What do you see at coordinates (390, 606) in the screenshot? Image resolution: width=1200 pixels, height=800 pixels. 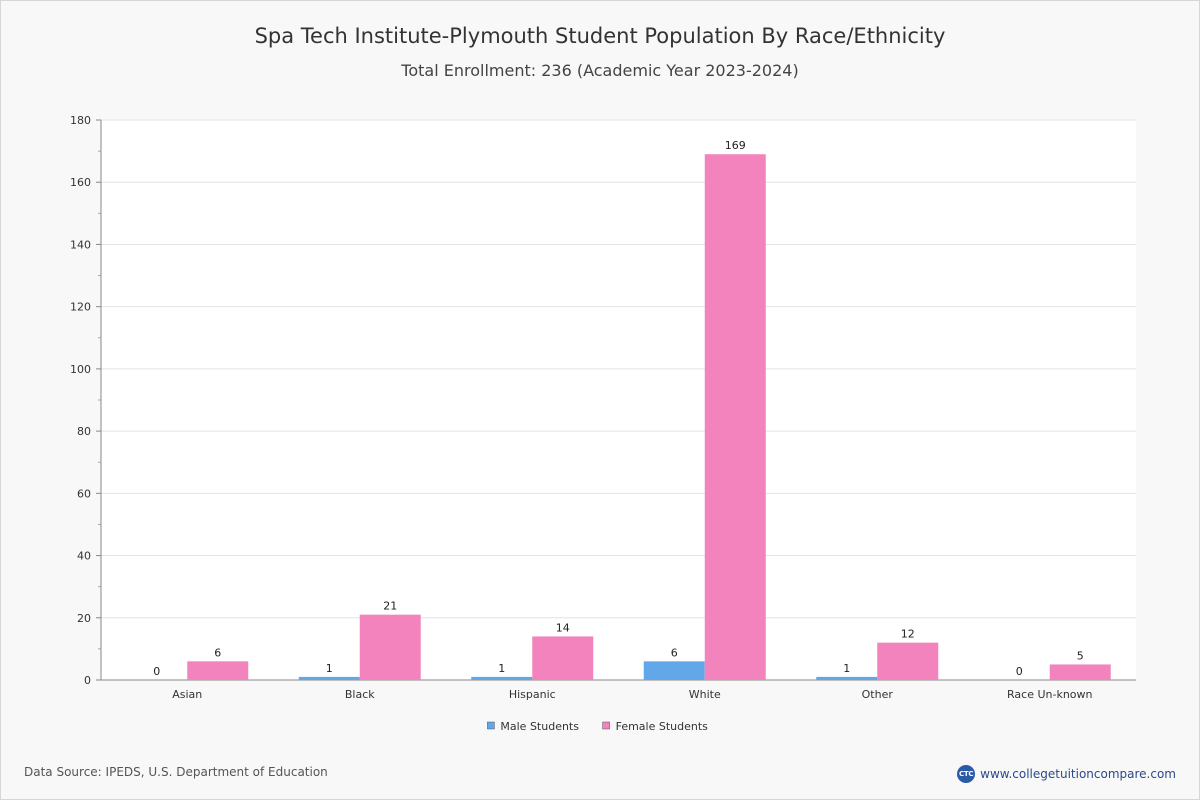 I see `data-label: 21` at bounding box center [390, 606].